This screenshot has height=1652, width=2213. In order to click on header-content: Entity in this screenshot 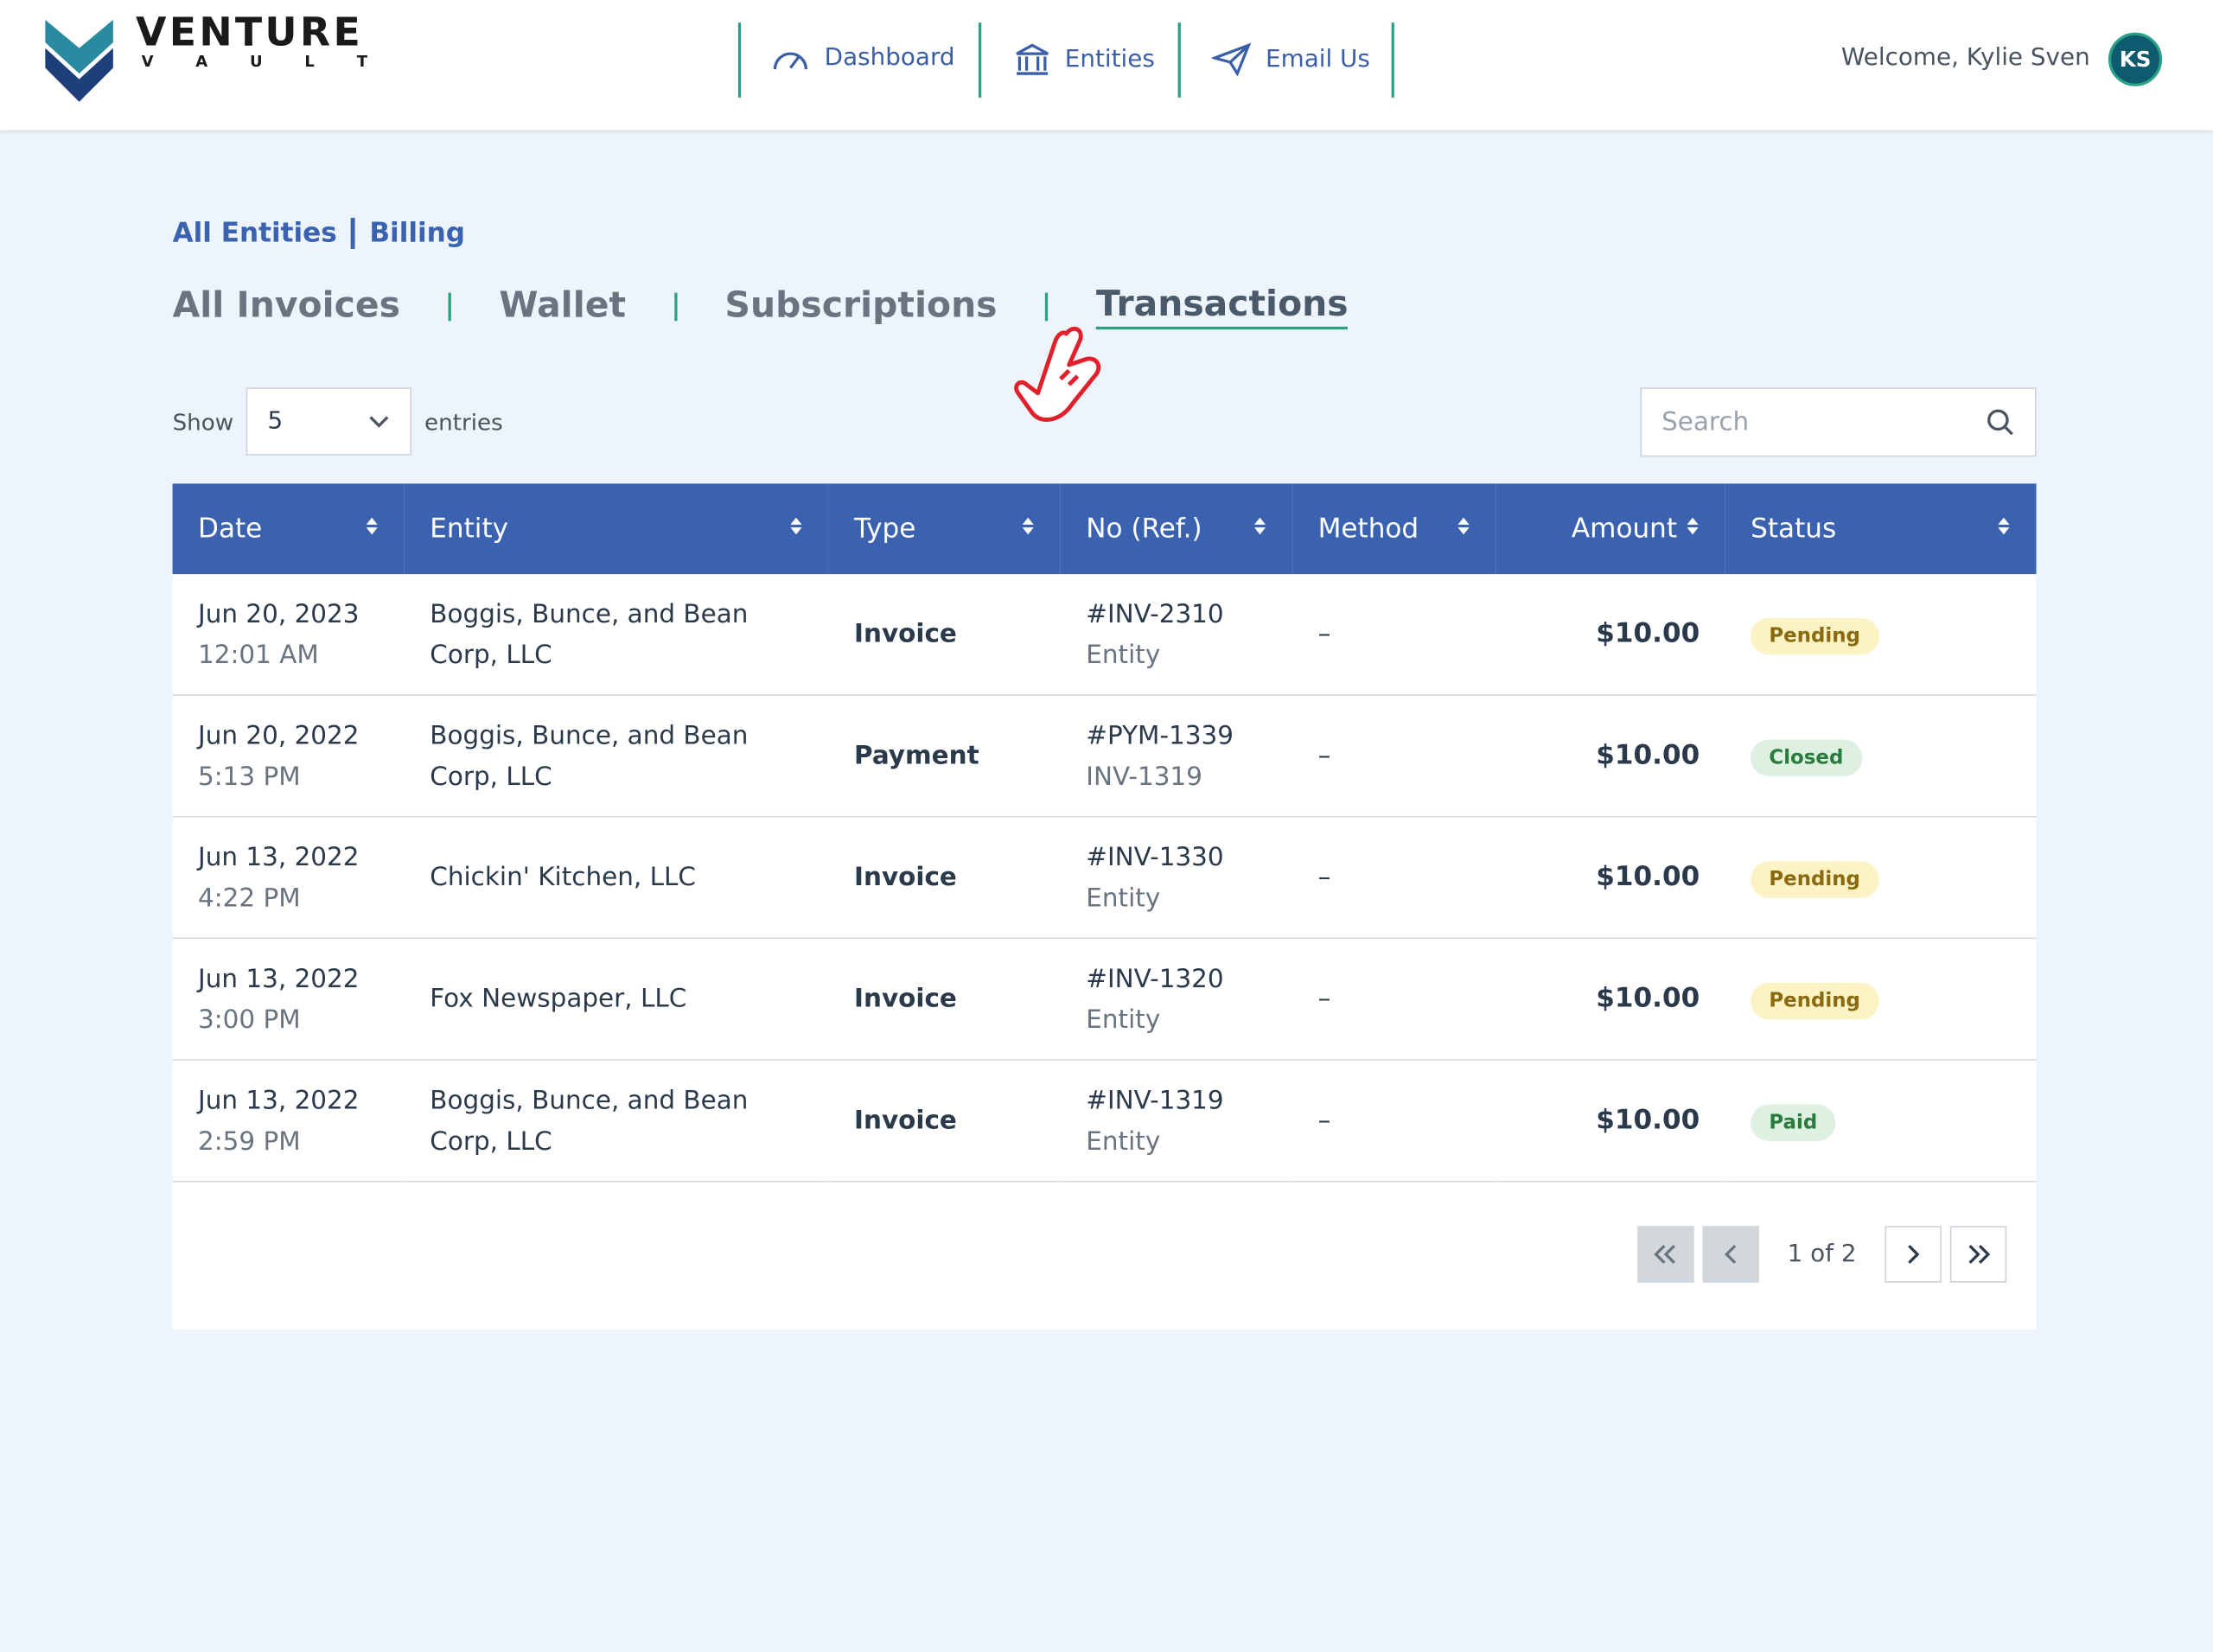, I will do `click(616, 529)`.